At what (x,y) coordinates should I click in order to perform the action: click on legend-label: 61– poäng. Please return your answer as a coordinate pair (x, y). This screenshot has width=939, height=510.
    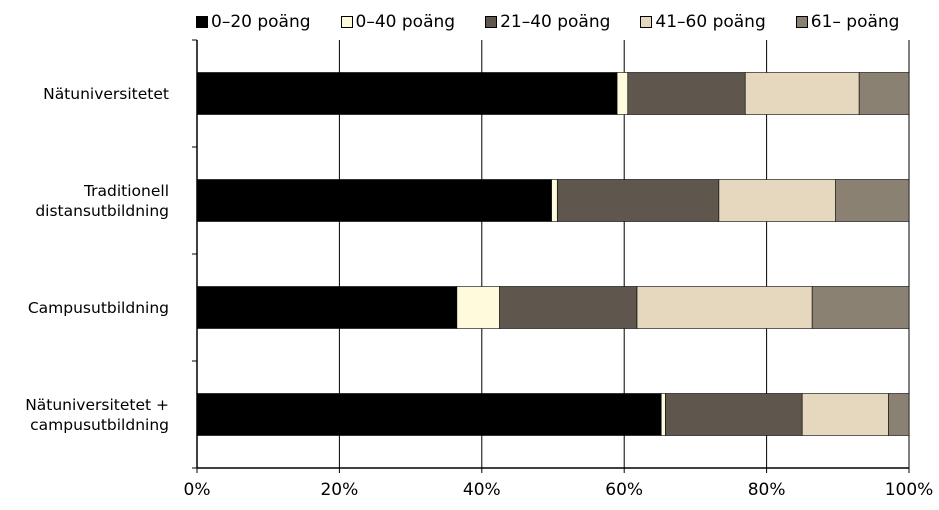
    Looking at the image, I should click on (855, 22).